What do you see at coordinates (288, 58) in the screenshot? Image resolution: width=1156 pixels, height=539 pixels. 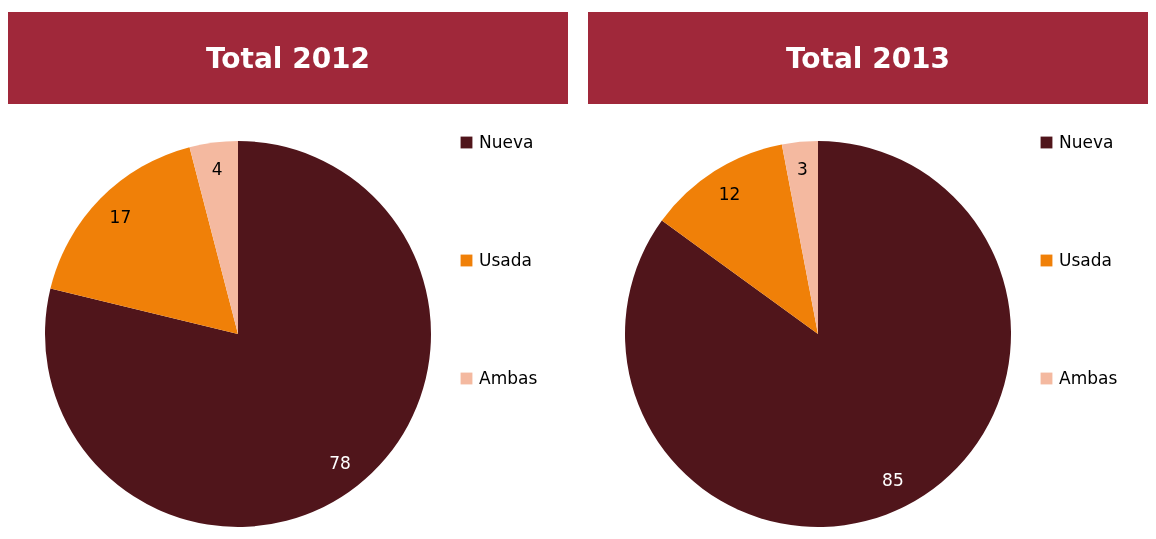 I see `chart-title: Total 2012` at bounding box center [288, 58].